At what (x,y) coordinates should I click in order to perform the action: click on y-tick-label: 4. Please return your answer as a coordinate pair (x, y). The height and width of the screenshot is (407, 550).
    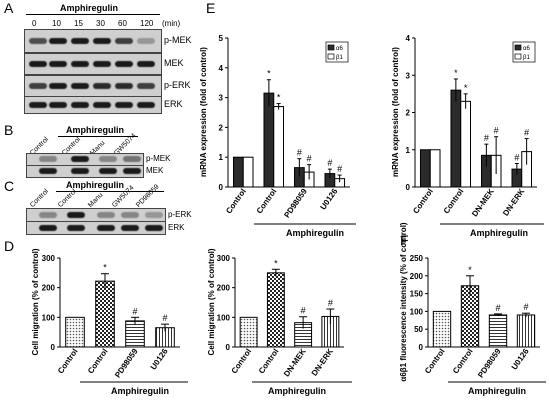
    Looking at the image, I should click on (221, 68).